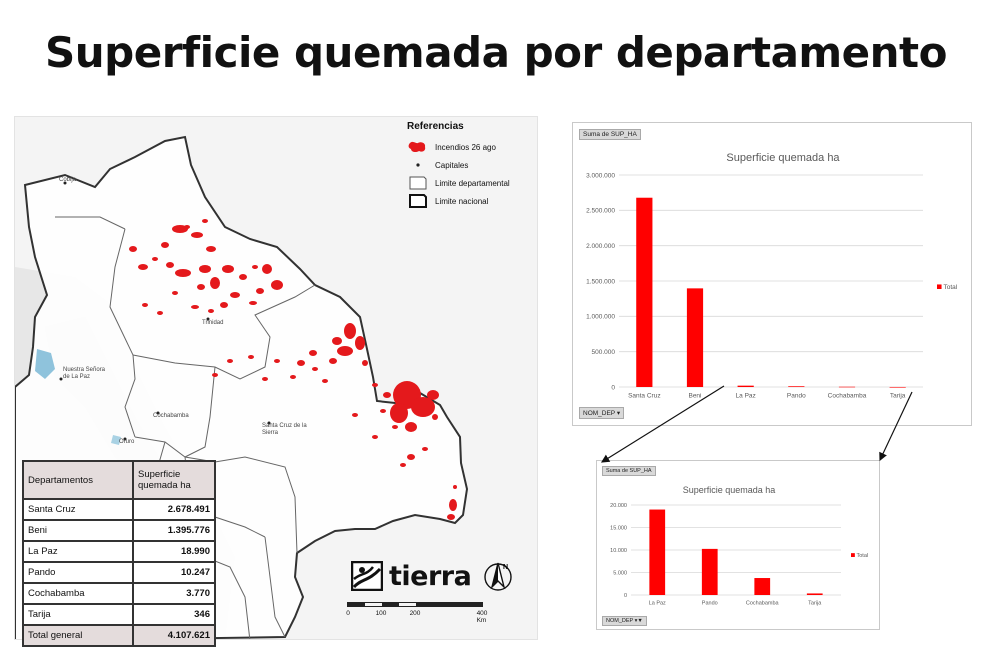 This screenshot has height=657, width=992. I want to click on bar-santa-cruz, so click(644, 292).